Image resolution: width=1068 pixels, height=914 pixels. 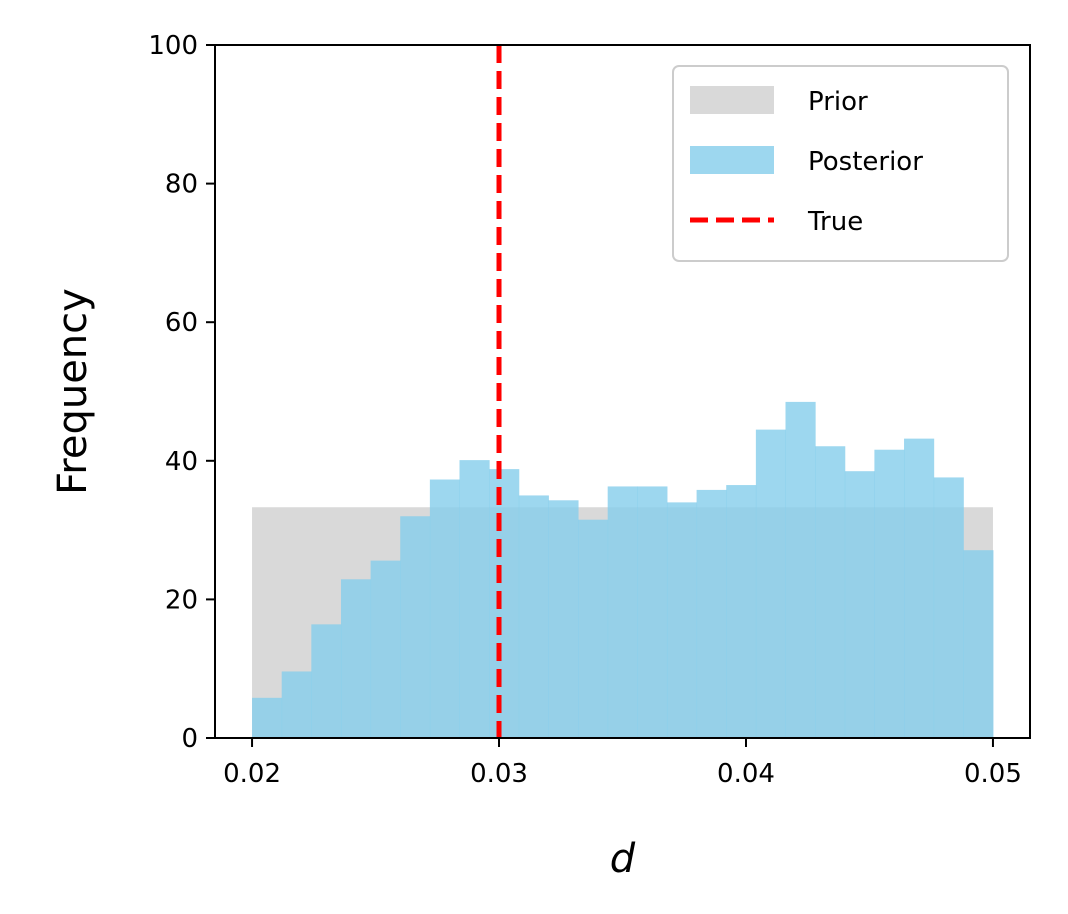 What do you see at coordinates (73, 391) in the screenshot?
I see `y-axis-label: Frequency` at bounding box center [73, 391].